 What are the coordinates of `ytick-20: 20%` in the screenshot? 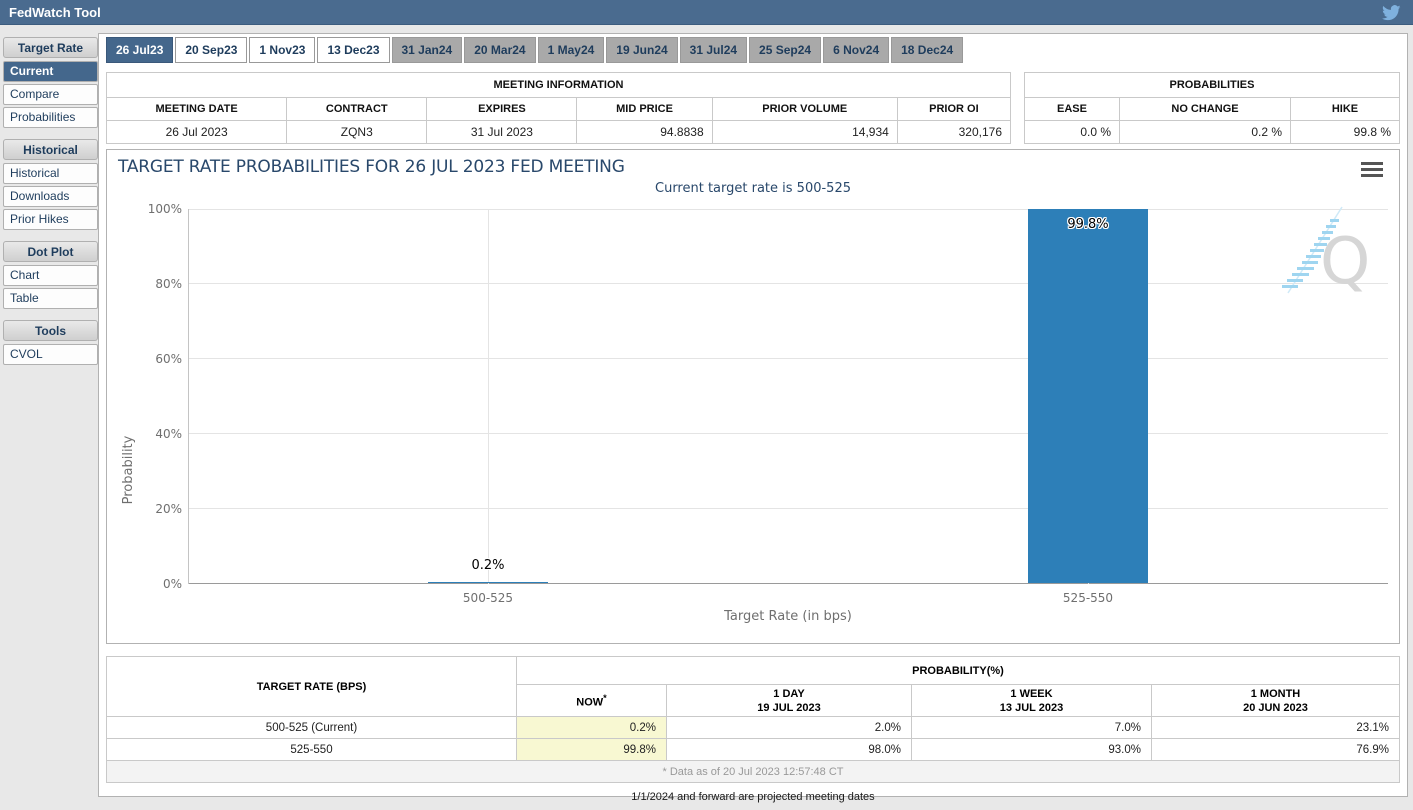 It's located at (168, 509).